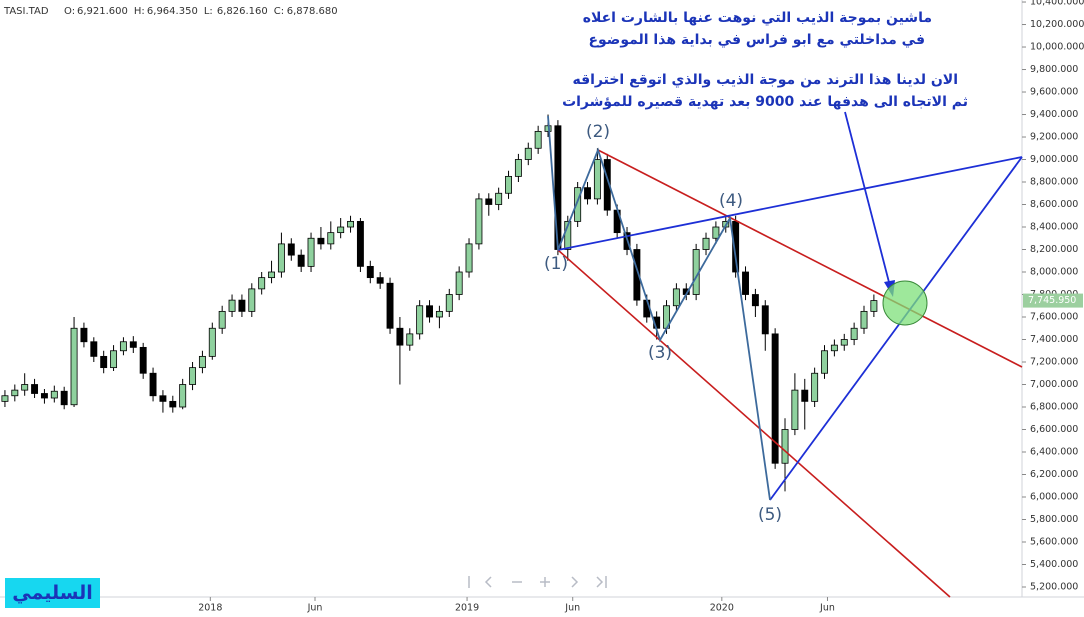 The image size is (1084, 617). What do you see at coordinates (660, 353) in the screenshot?
I see `wave-label: (3)` at bounding box center [660, 353].